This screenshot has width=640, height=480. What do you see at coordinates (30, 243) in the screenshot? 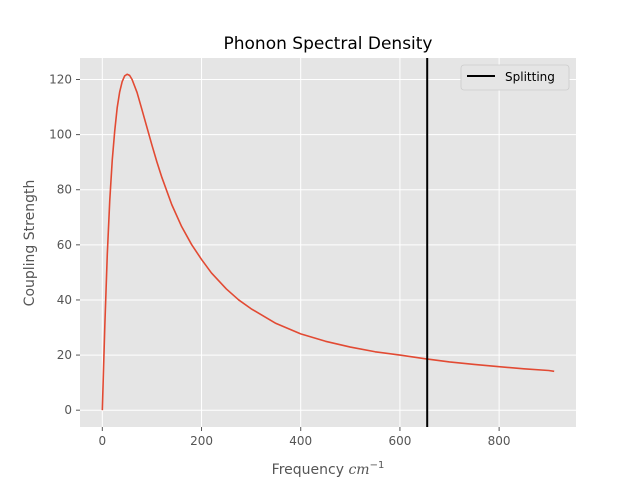
I see `y-axis-label: Coupling Strength` at bounding box center [30, 243].